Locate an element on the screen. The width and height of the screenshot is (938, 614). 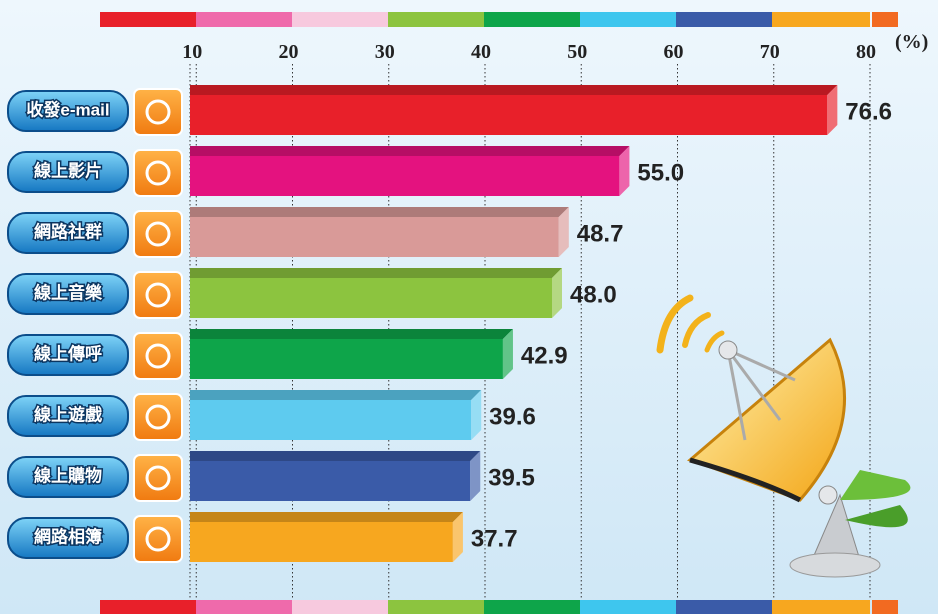
category-label: 線上音樂 is located at coordinates (68, 292).